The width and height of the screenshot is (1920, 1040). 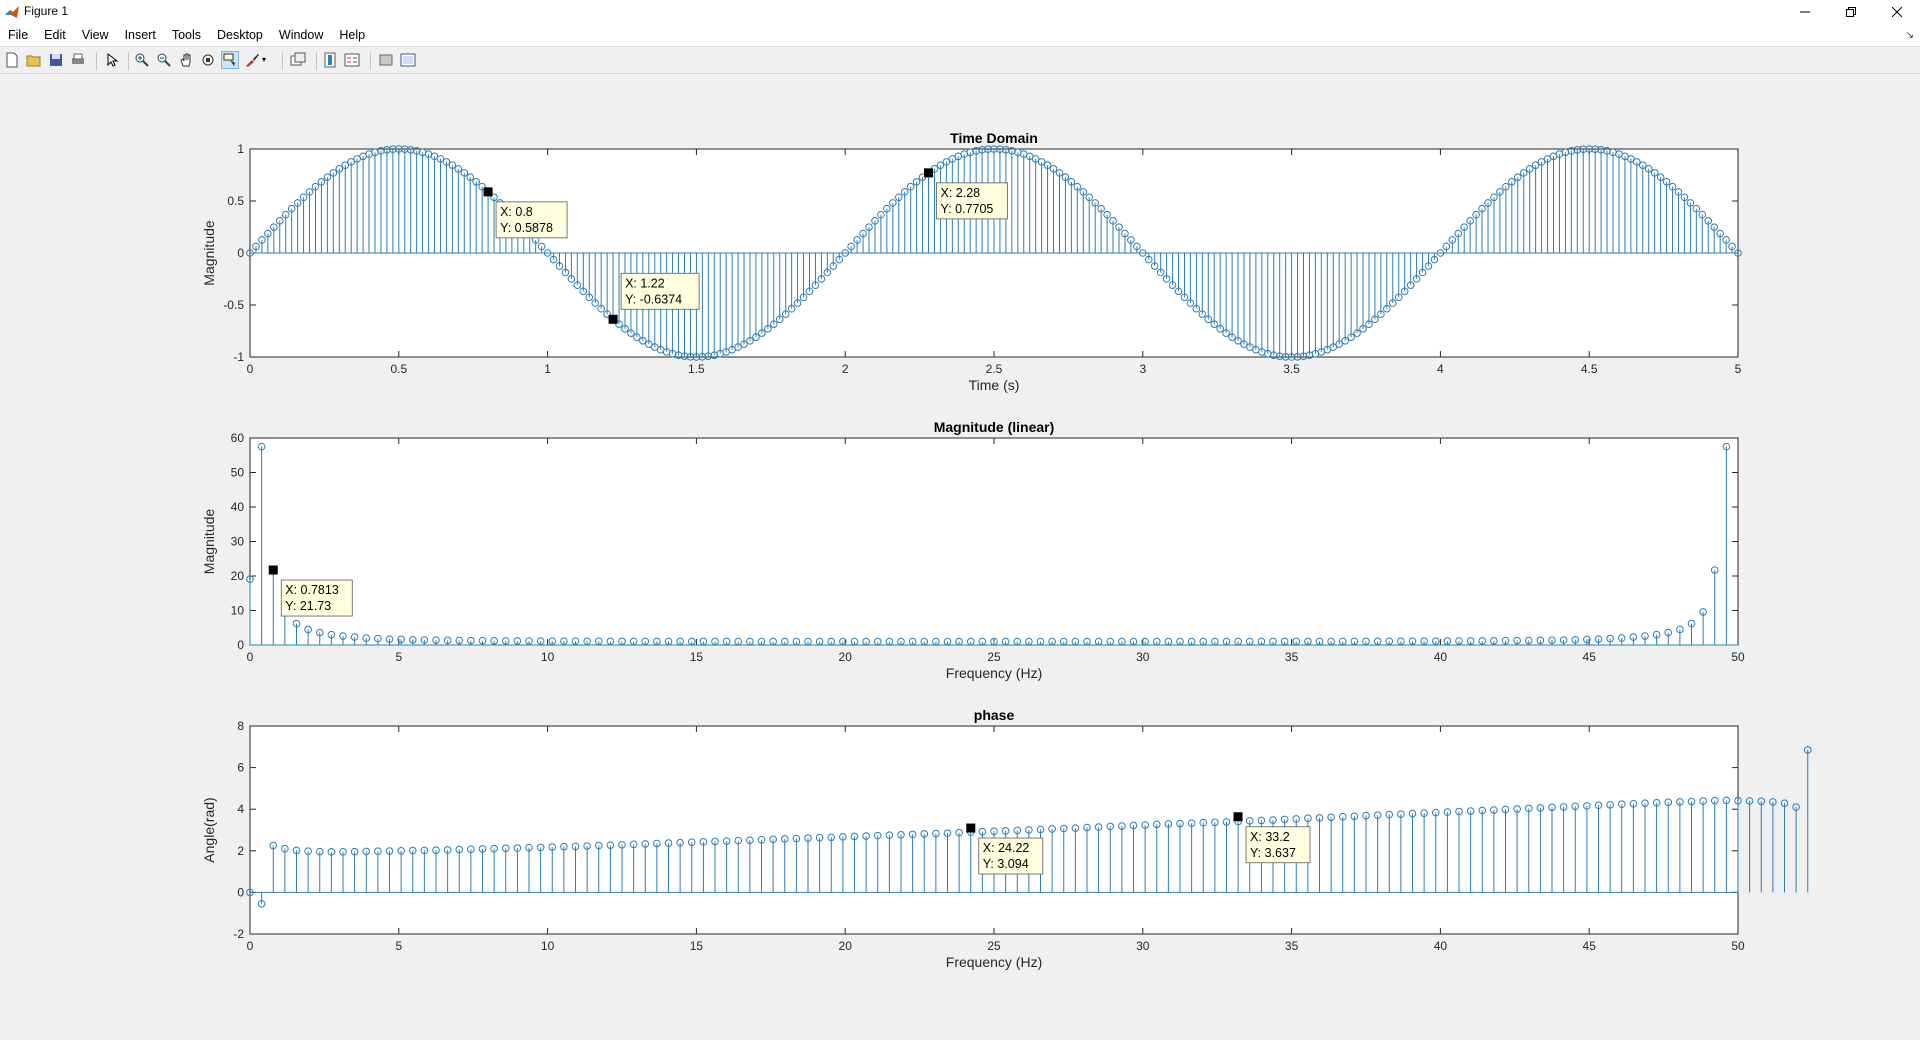 What do you see at coordinates (531, 220) in the screenshot?
I see `datatip-box` at bounding box center [531, 220].